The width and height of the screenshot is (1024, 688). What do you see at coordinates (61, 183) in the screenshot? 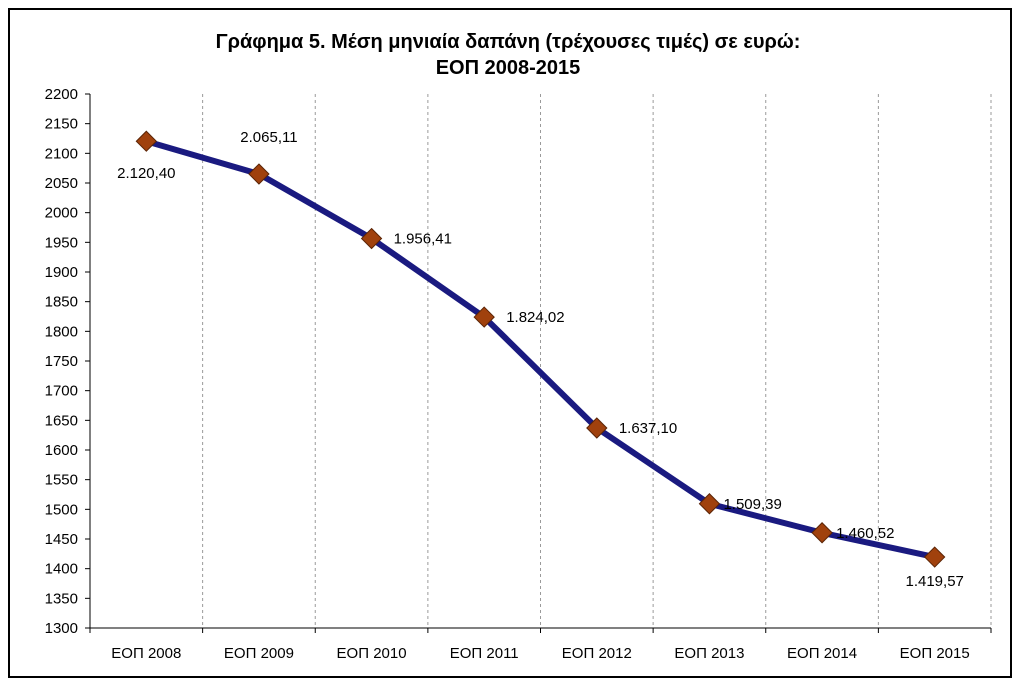
I see `y-tick-label: 2050` at bounding box center [61, 183].